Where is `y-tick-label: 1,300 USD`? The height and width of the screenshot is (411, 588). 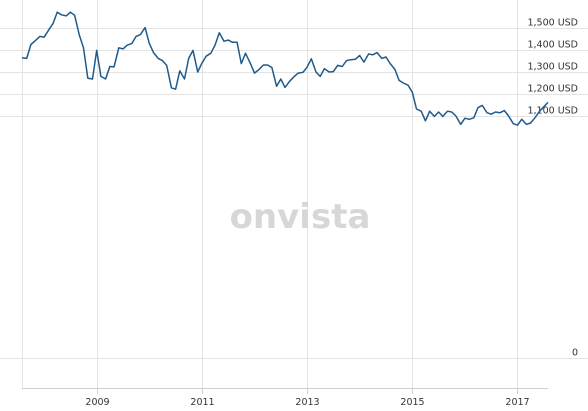
y-tick-label: 1,300 USD is located at coordinates (552, 67).